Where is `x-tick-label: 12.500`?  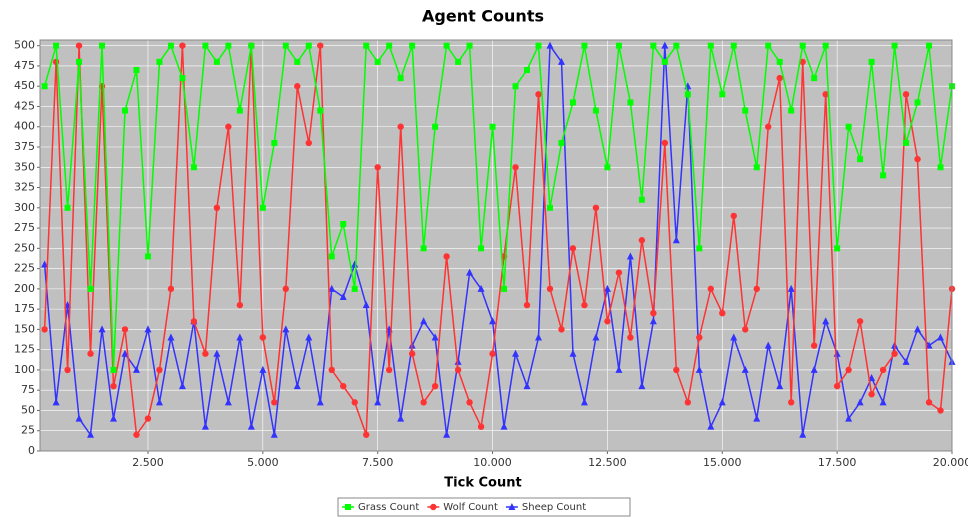
x-tick-label: 12.500 is located at coordinates (607, 462).